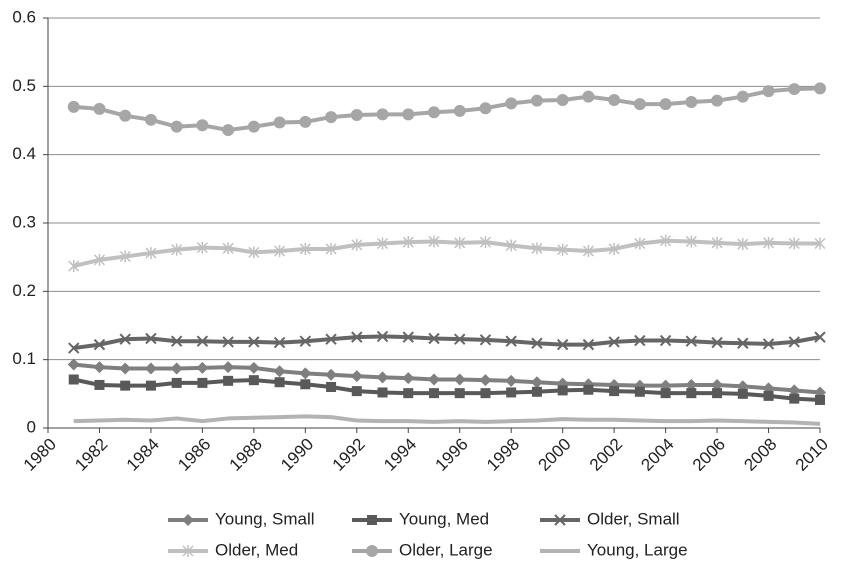 The height and width of the screenshot is (570, 847). What do you see at coordinates (24, 16) in the screenshot?
I see `y-tick-label: 0.6` at bounding box center [24, 16].